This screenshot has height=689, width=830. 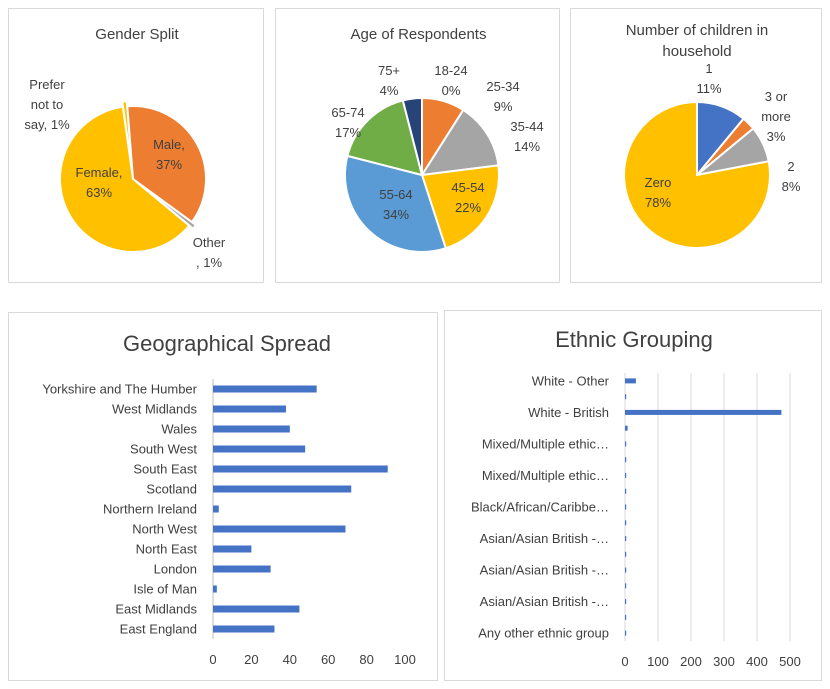 What do you see at coordinates (169, 154) in the screenshot?
I see `slice-label-male: Male, 37%` at bounding box center [169, 154].